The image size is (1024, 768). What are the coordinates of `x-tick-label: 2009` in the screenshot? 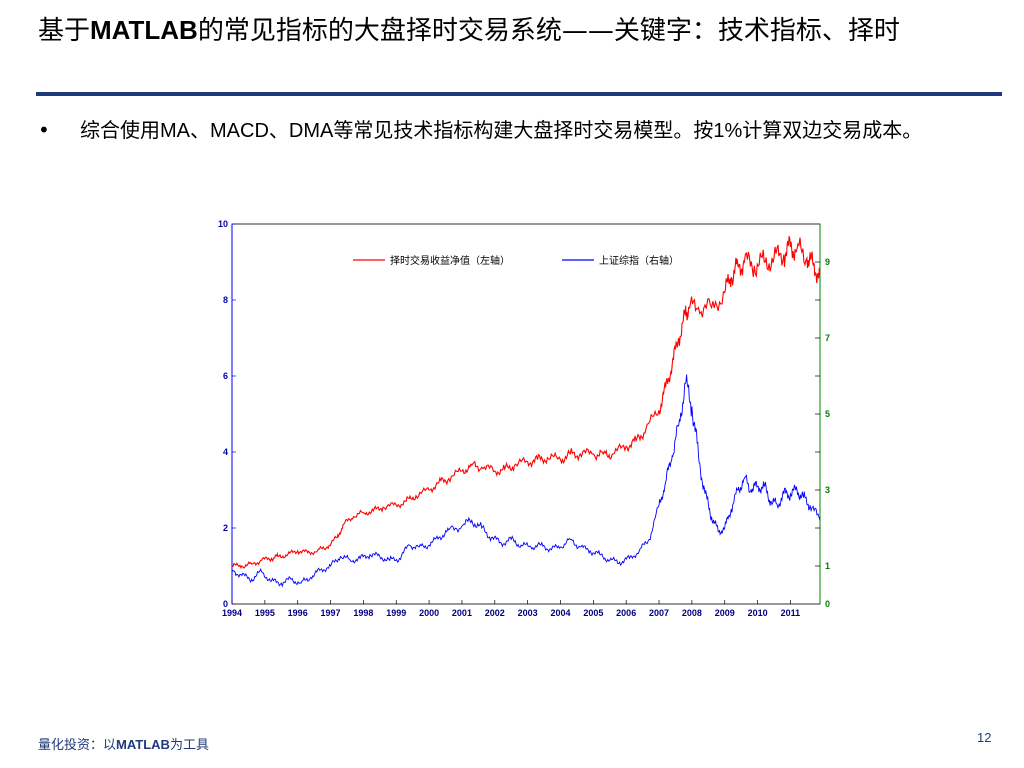 It's located at (725, 613).